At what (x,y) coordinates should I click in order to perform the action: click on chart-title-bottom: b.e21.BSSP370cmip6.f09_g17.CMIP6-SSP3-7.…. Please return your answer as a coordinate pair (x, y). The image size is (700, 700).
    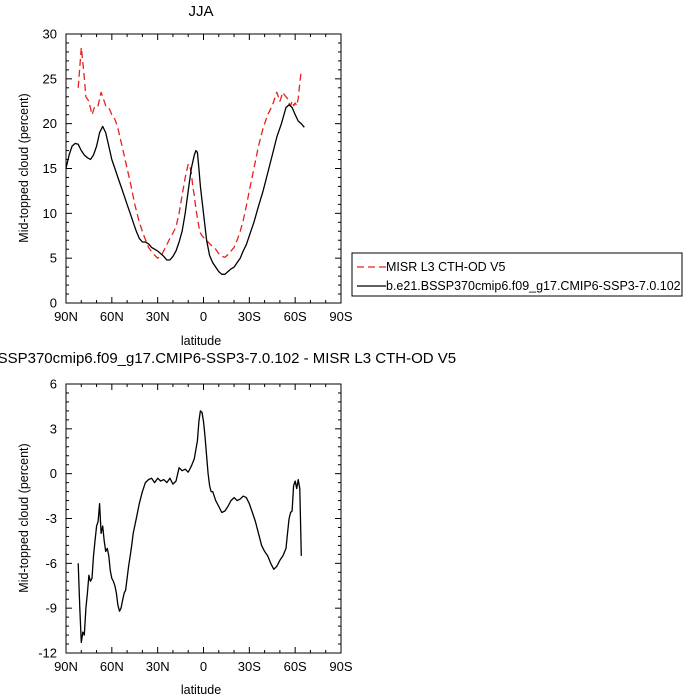
    Looking at the image, I should click on (228, 358).